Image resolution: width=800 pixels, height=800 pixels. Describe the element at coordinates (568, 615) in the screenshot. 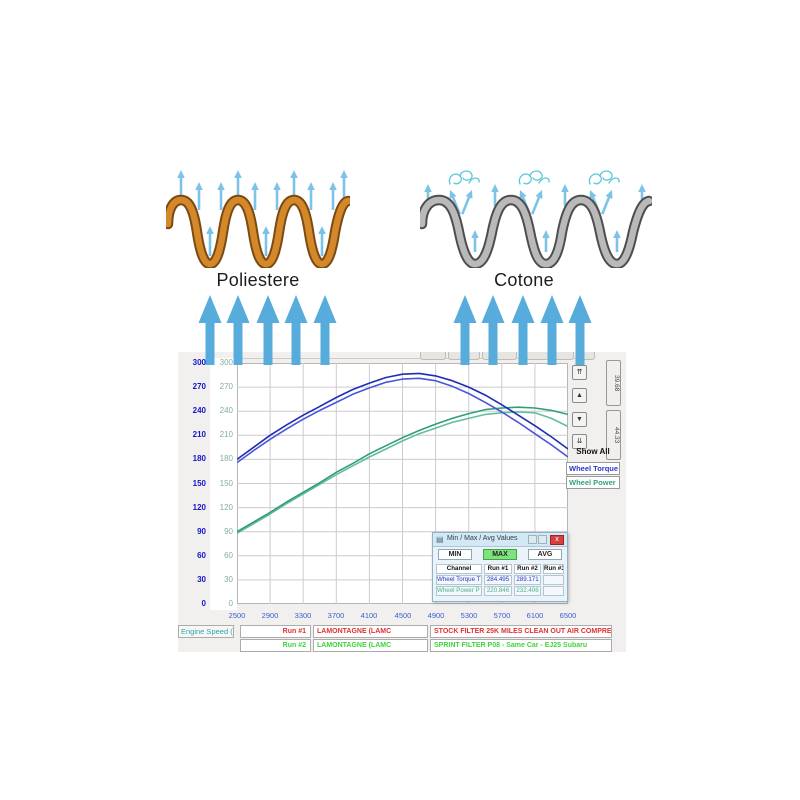

I see `rpm-axis-tick: 6500` at that location.